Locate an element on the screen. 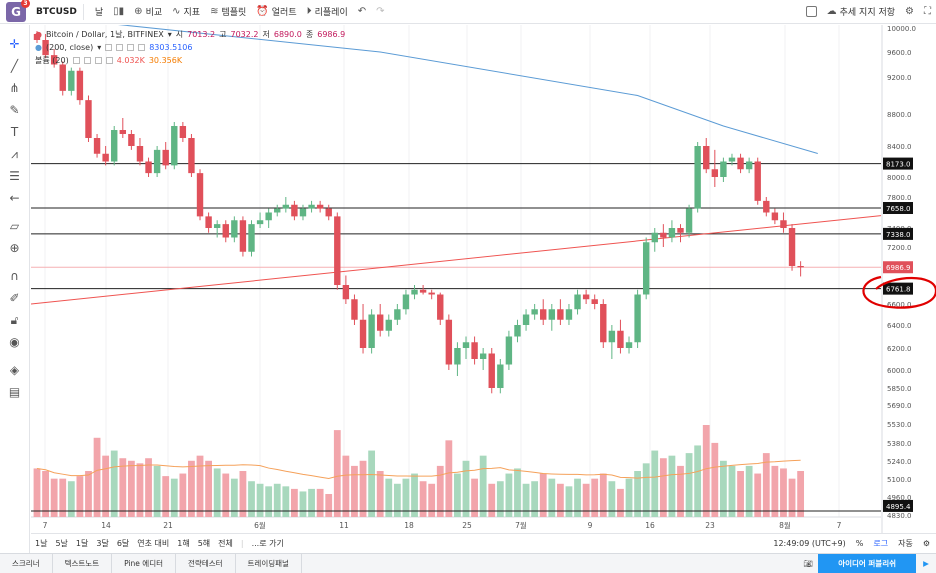 This screenshot has height=573, width=936. templates-button: ≋ 템플릿 is located at coordinates (228, 12).